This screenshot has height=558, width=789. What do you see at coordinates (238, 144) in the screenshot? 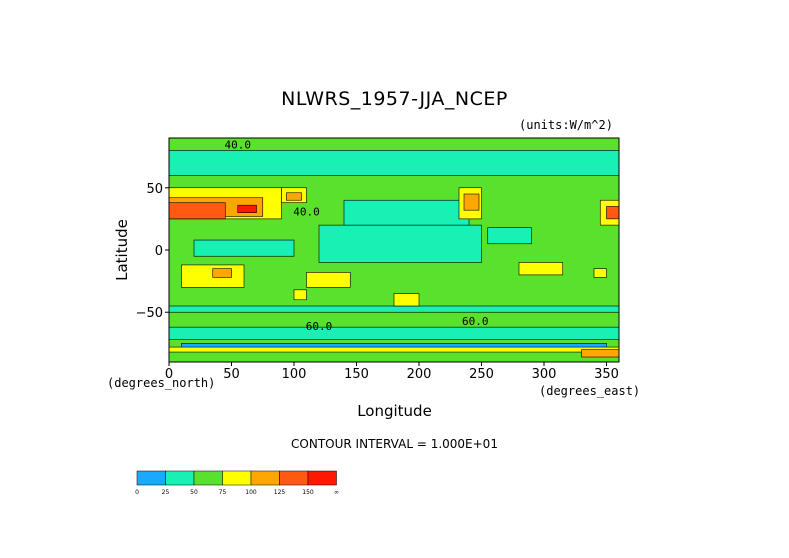
I see `contour-label-0: 40.0` at bounding box center [238, 144].